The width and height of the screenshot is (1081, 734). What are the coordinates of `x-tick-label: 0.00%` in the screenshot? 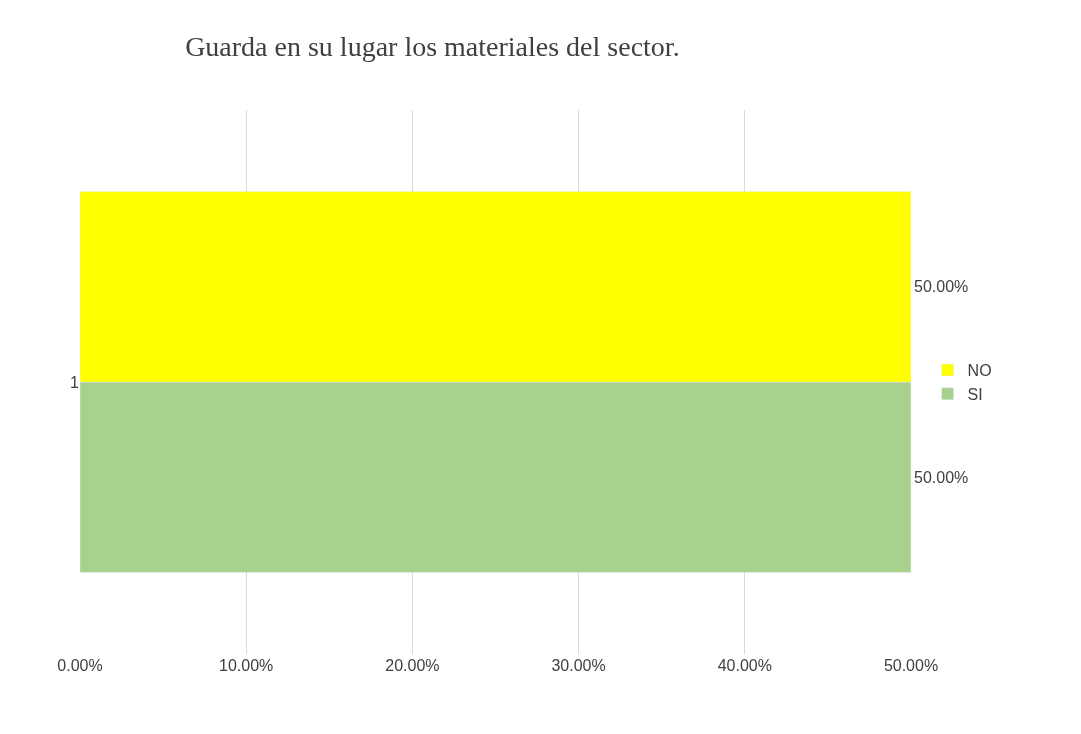 It's located at (80, 665).